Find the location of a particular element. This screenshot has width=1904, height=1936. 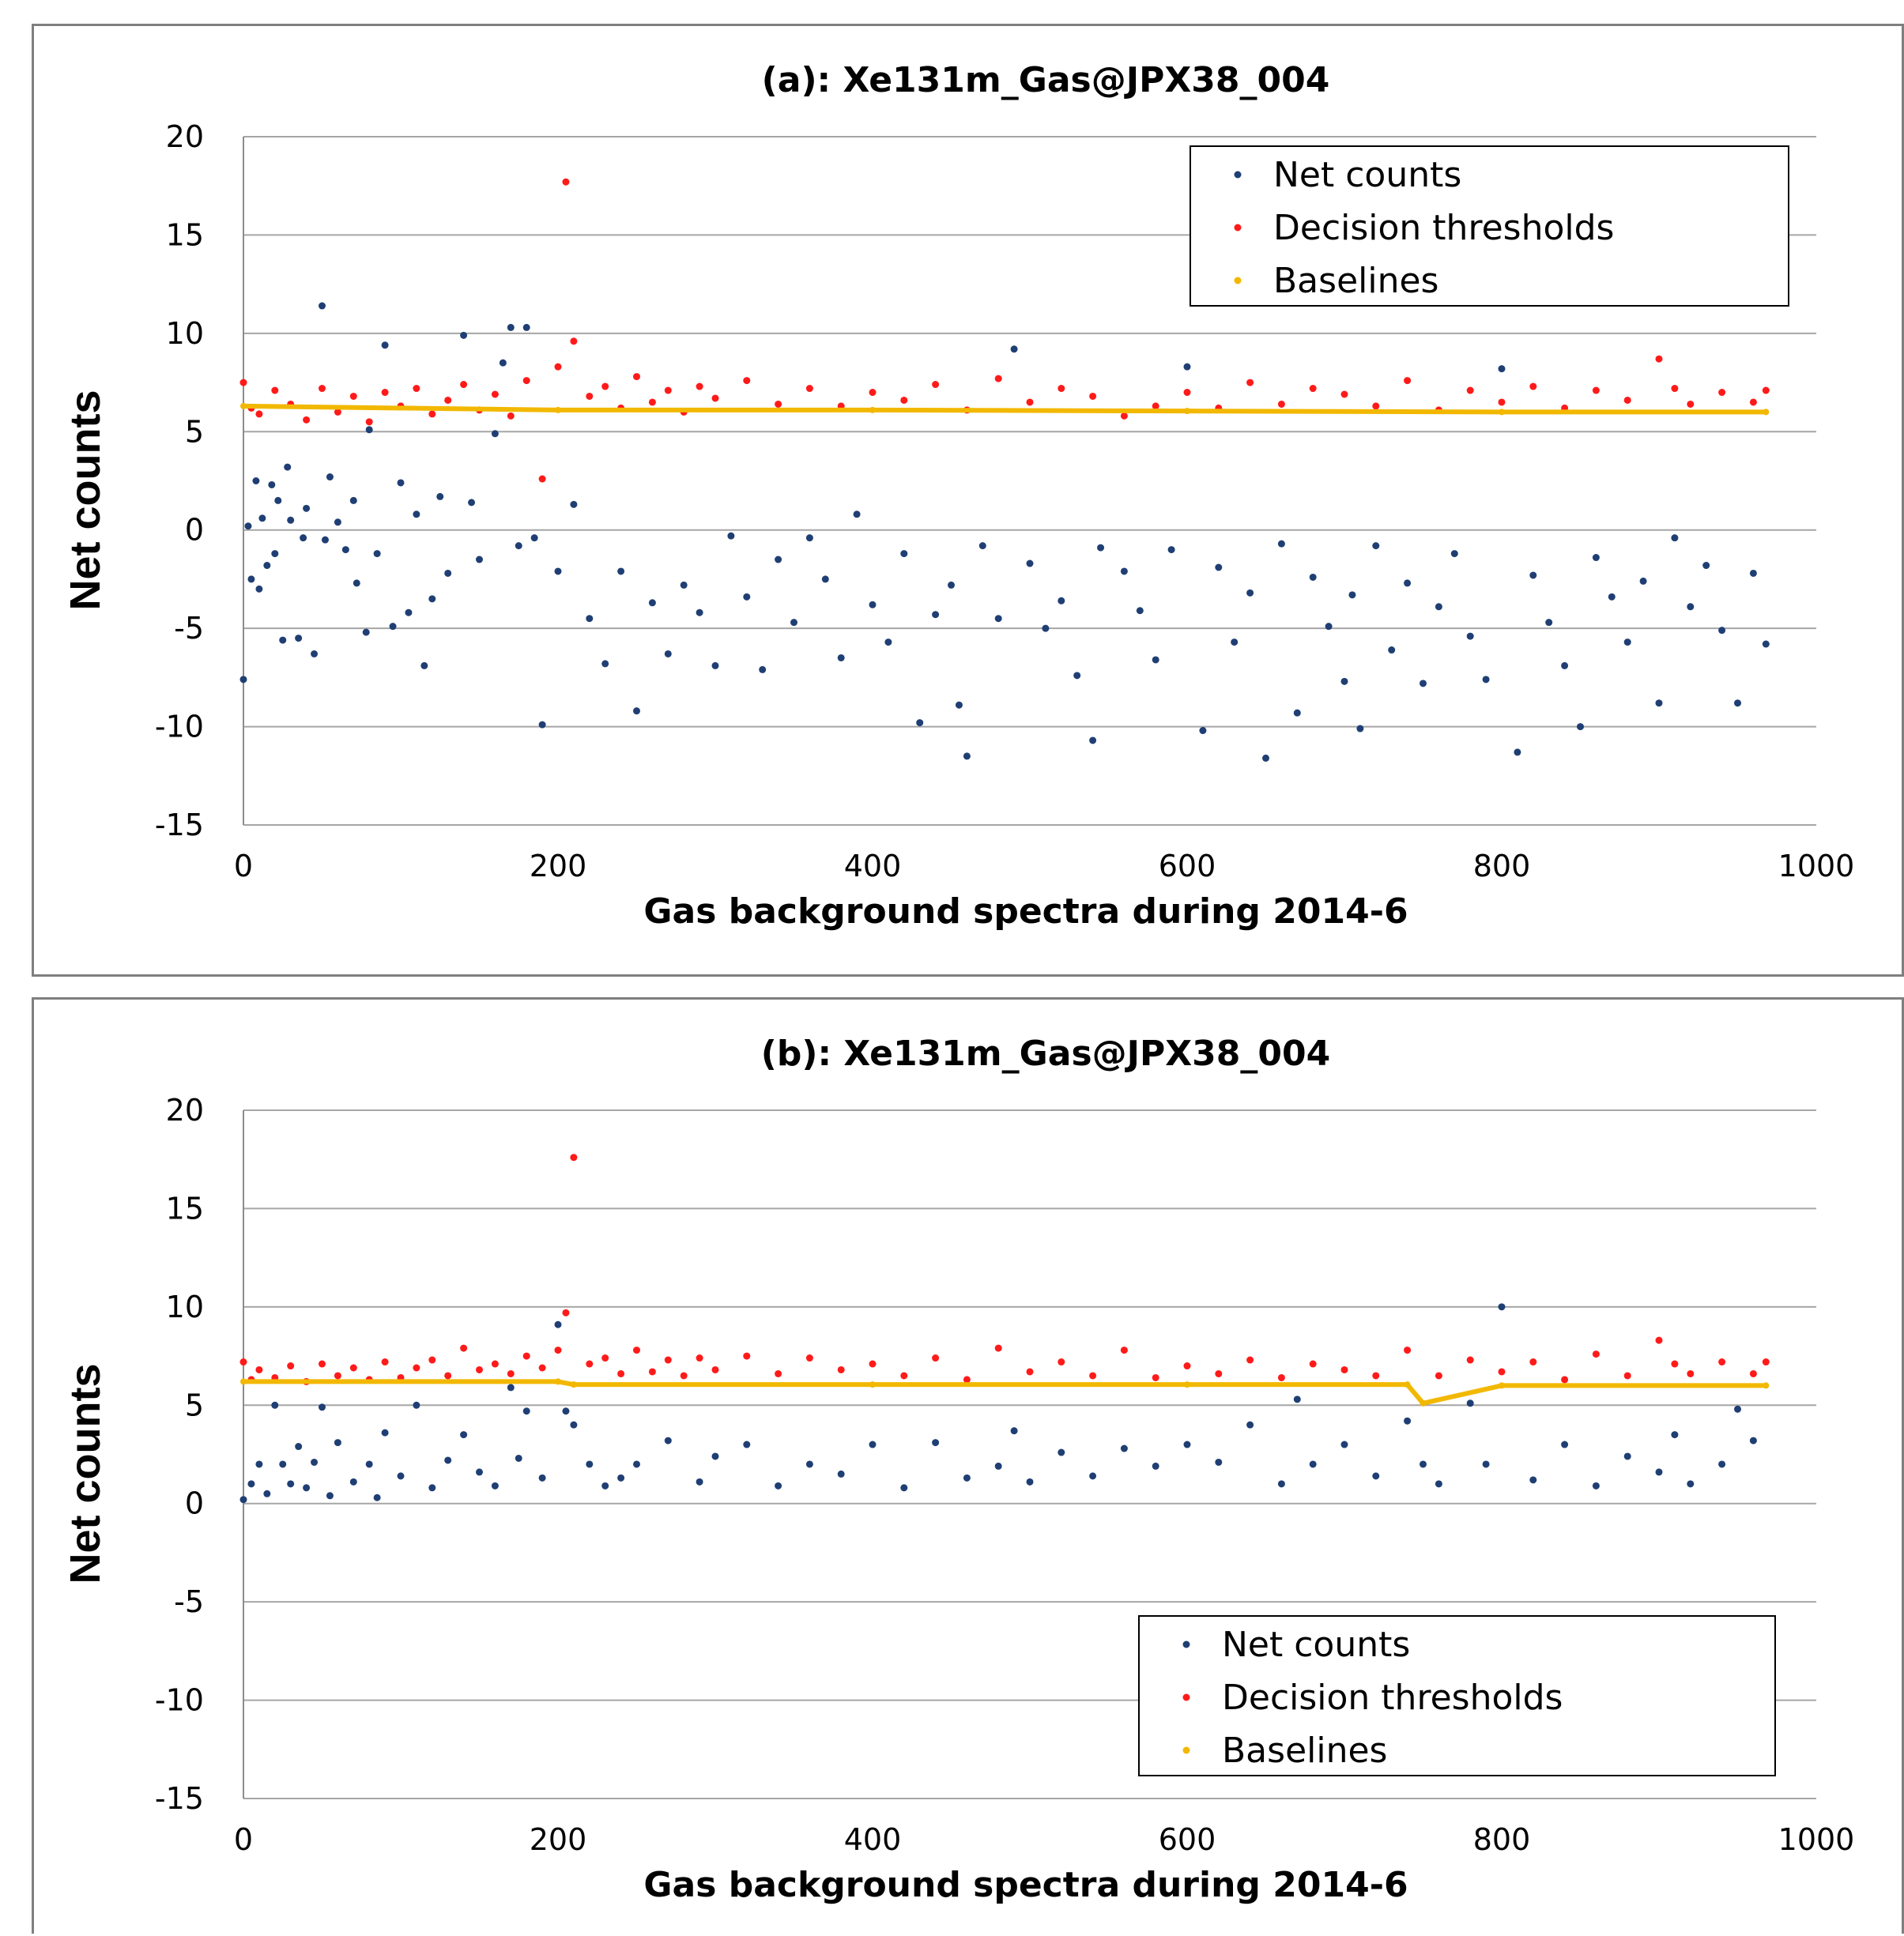

chart-a-legend-box is located at coordinates (1489, 226).